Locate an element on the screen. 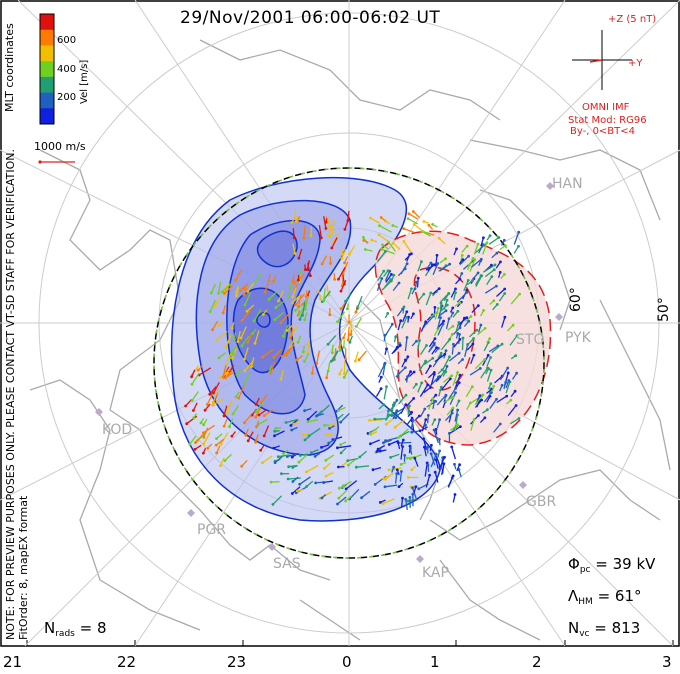  colorbar-tick-200: 200 is located at coordinates (67, 97).